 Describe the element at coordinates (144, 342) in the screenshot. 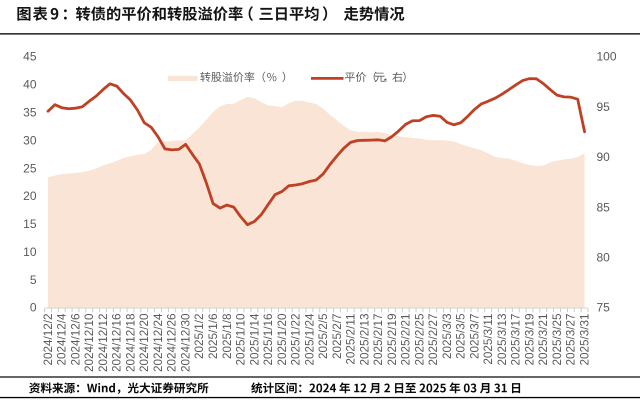

I see `svg-text: 2024/12/20` at that location.